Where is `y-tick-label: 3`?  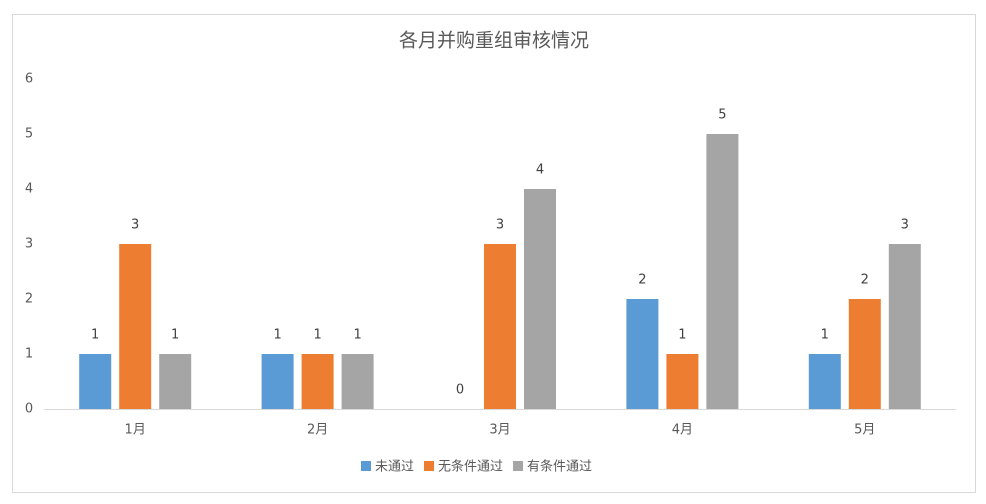
y-tick-label: 3 is located at coordinates (29, 244).